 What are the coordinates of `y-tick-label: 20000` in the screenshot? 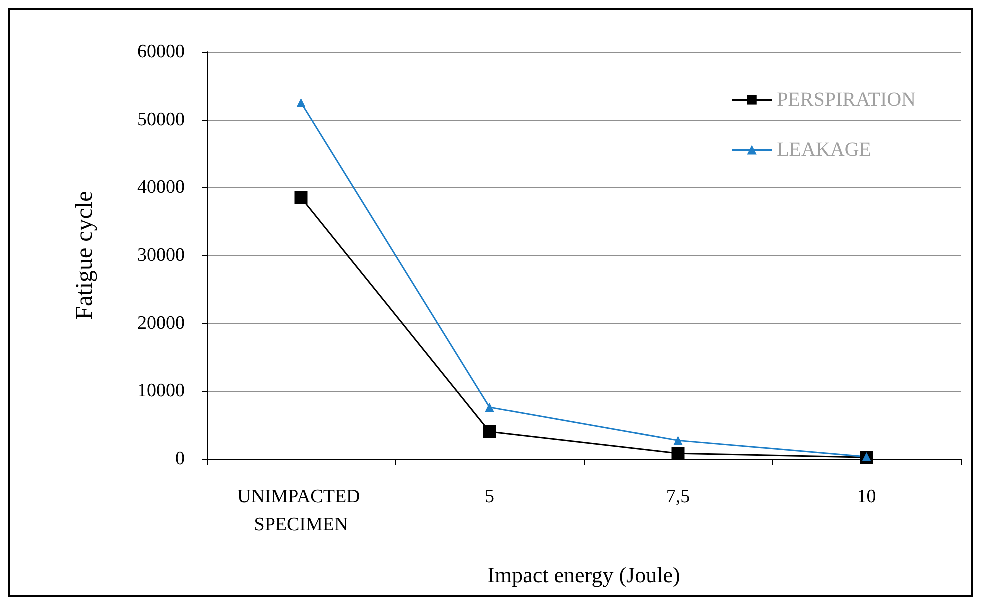 It's located at (161, 323).